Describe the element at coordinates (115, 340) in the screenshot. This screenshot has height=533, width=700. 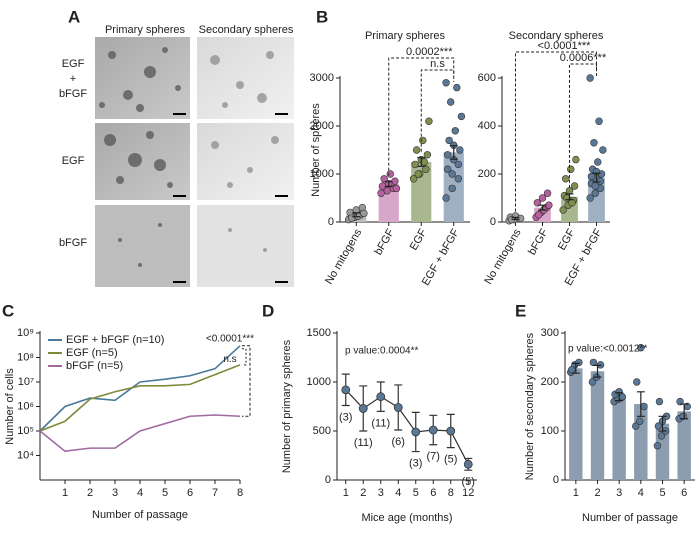
I see `legend-label: EGF + bFGF (n=10)` at that location.